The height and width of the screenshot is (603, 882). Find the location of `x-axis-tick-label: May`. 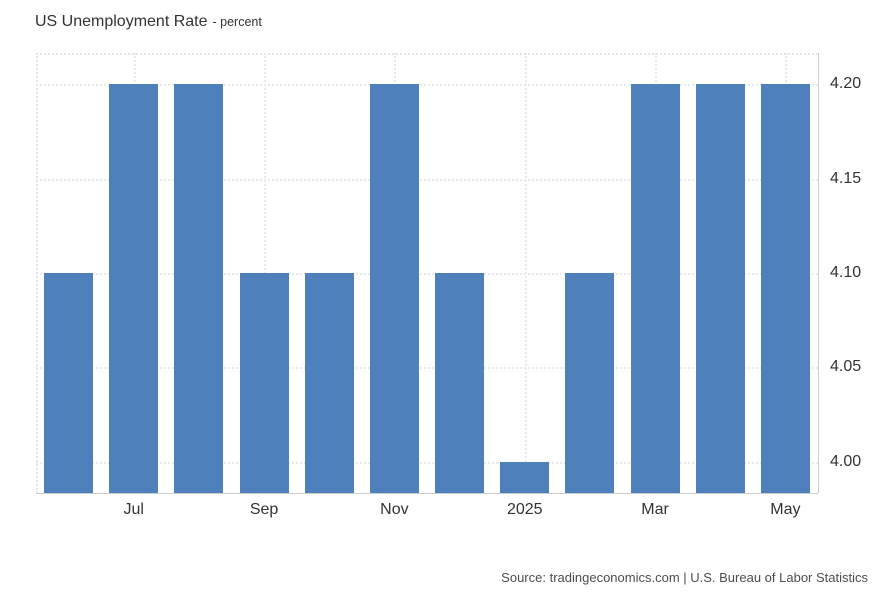

x-axis-tick-label: May is located at coordinates (785, 509).